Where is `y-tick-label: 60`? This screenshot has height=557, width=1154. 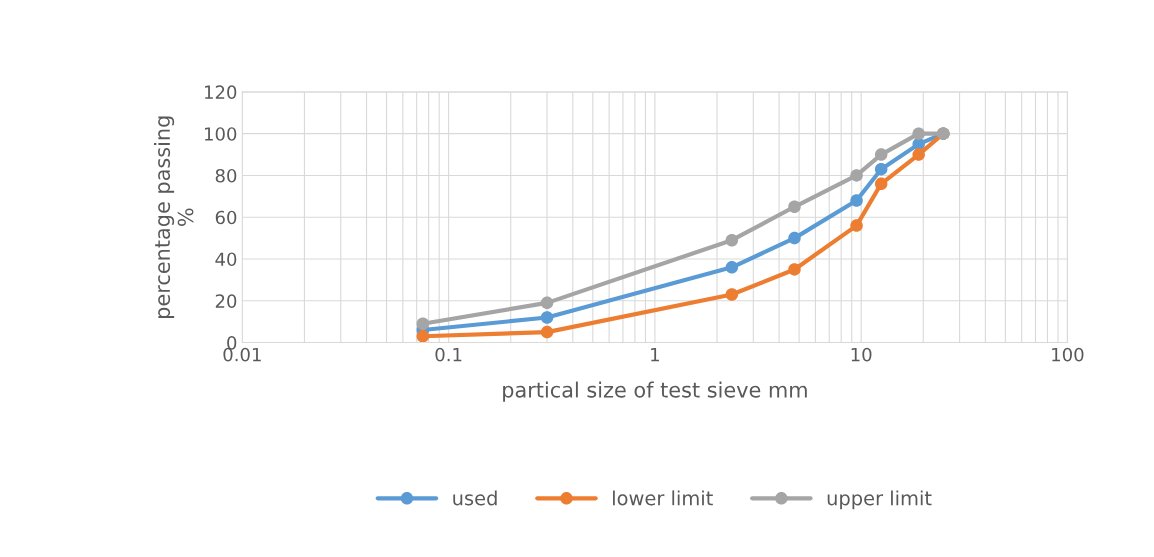
y-tick-label: 60 is located at coordinates (226, 217).